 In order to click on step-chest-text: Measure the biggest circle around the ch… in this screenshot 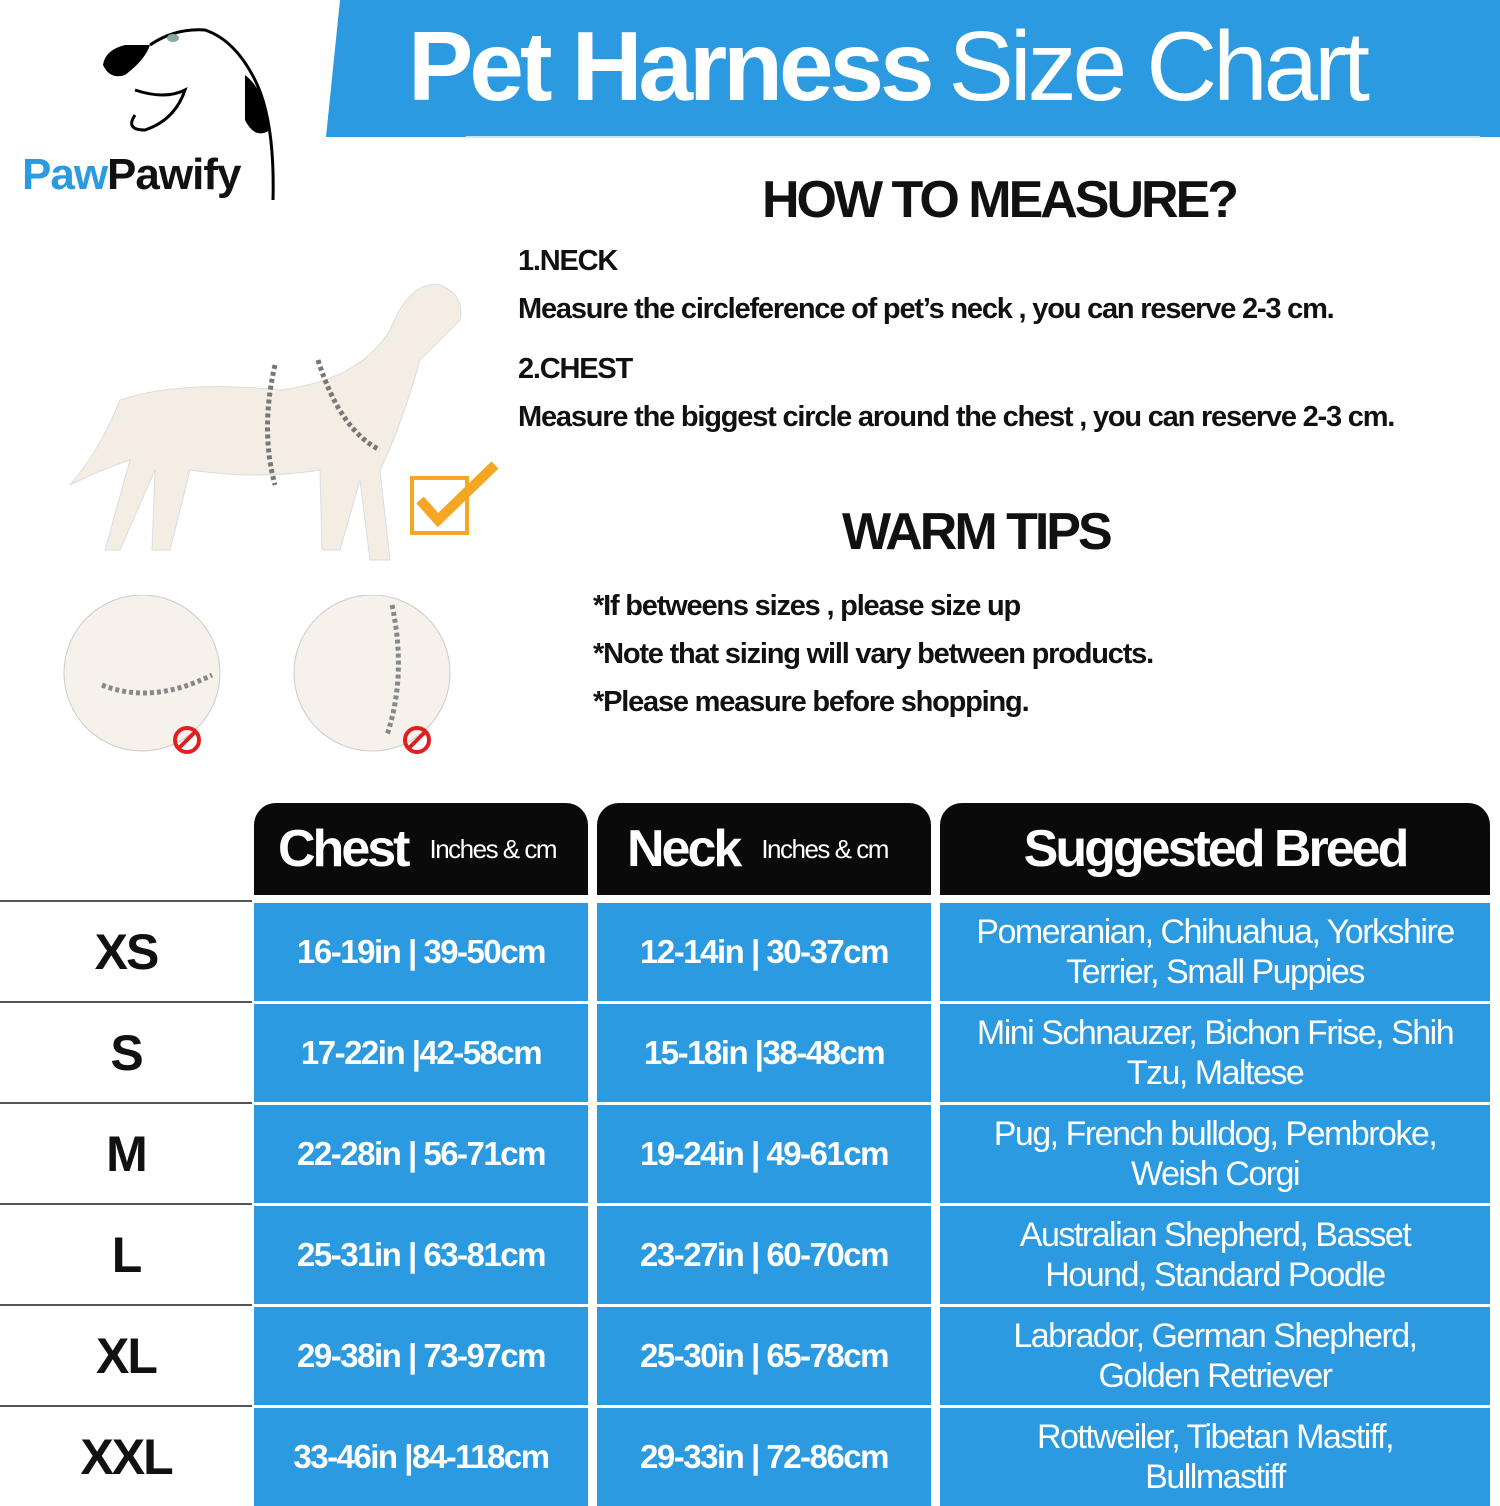, I will do `click(956, 417)`.